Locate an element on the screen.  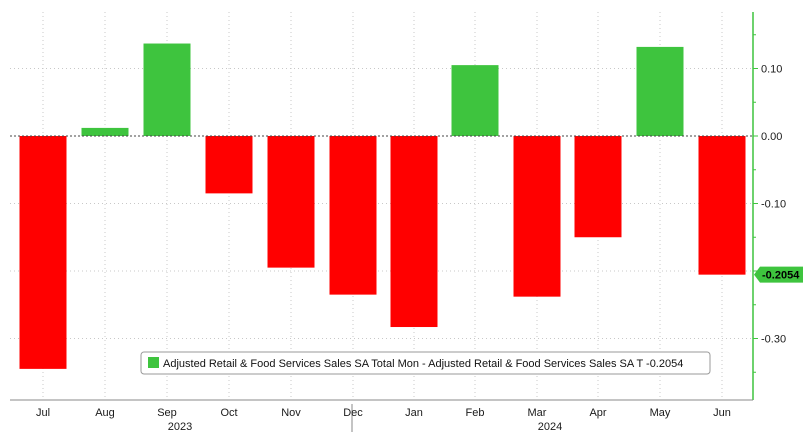
x-tick-label-jan: Jan is located at coordinates (414, 413).